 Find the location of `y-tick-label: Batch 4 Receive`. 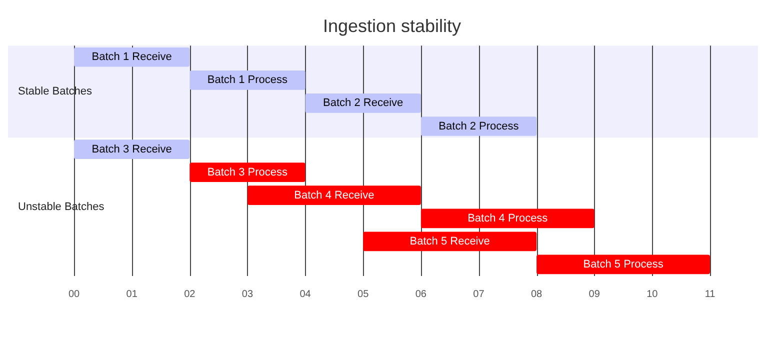

y-tick-label: Batch 4 Receive is located at coordinates (334, 195).